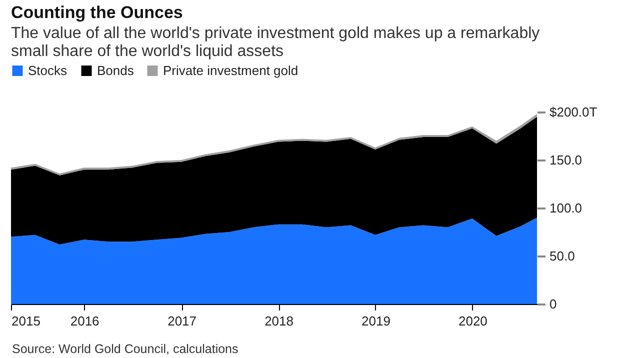 The height and width of the screenshot is (358, 636). I want to click on y-tick-label: 50.0, so click(562, 256).